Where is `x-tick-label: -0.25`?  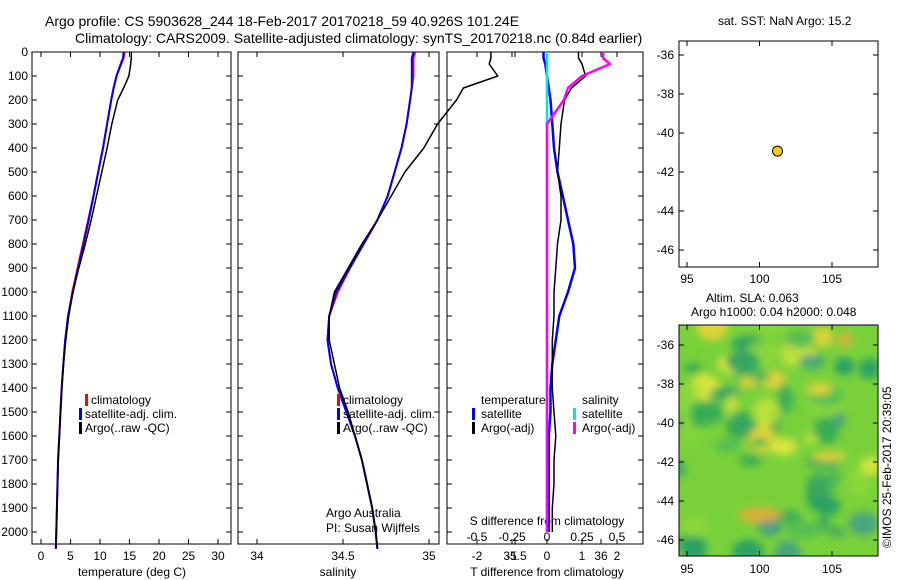
x-tick-label: -0.25 is located at coordinates (512, 537).